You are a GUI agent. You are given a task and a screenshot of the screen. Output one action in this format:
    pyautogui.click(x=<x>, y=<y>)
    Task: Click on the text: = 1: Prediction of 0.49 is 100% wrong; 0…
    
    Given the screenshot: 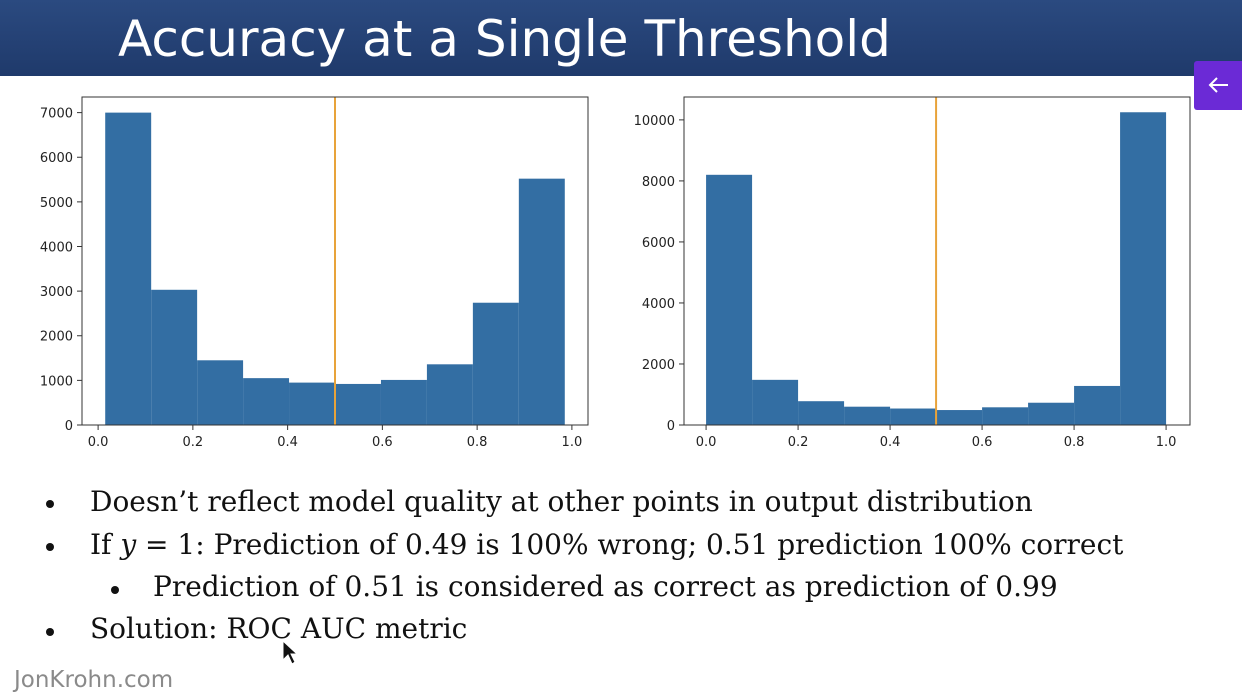 What is the action you would take?
    pyautogui.click(x=630, y=544)
    